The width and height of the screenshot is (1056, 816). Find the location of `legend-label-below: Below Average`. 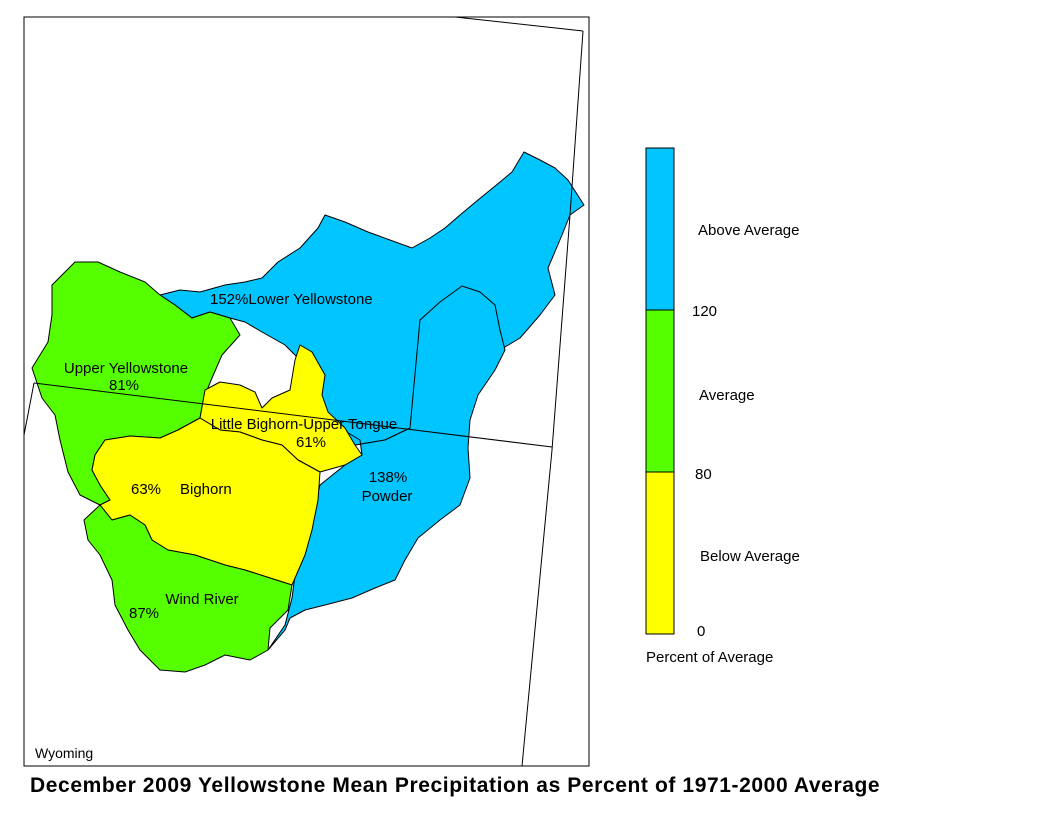

legend-label-below: Below Average is located at coordinates (750, 556).